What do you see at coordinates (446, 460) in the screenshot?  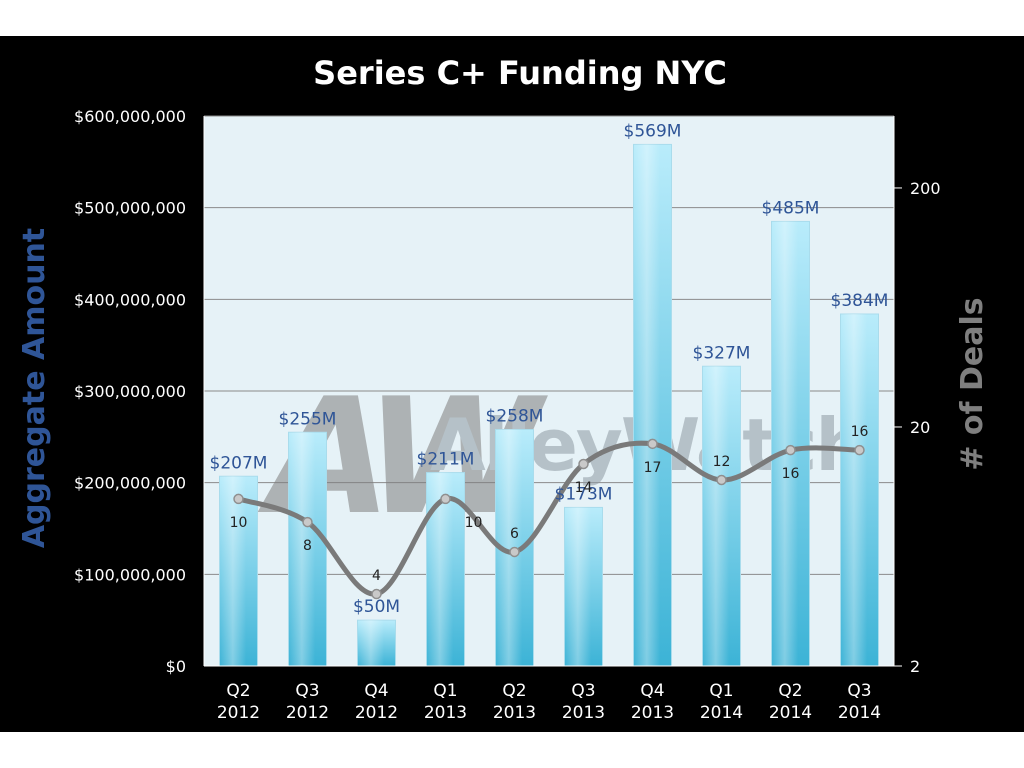 I see `bar-value-label: $211M` at bounding box center [446, 460].